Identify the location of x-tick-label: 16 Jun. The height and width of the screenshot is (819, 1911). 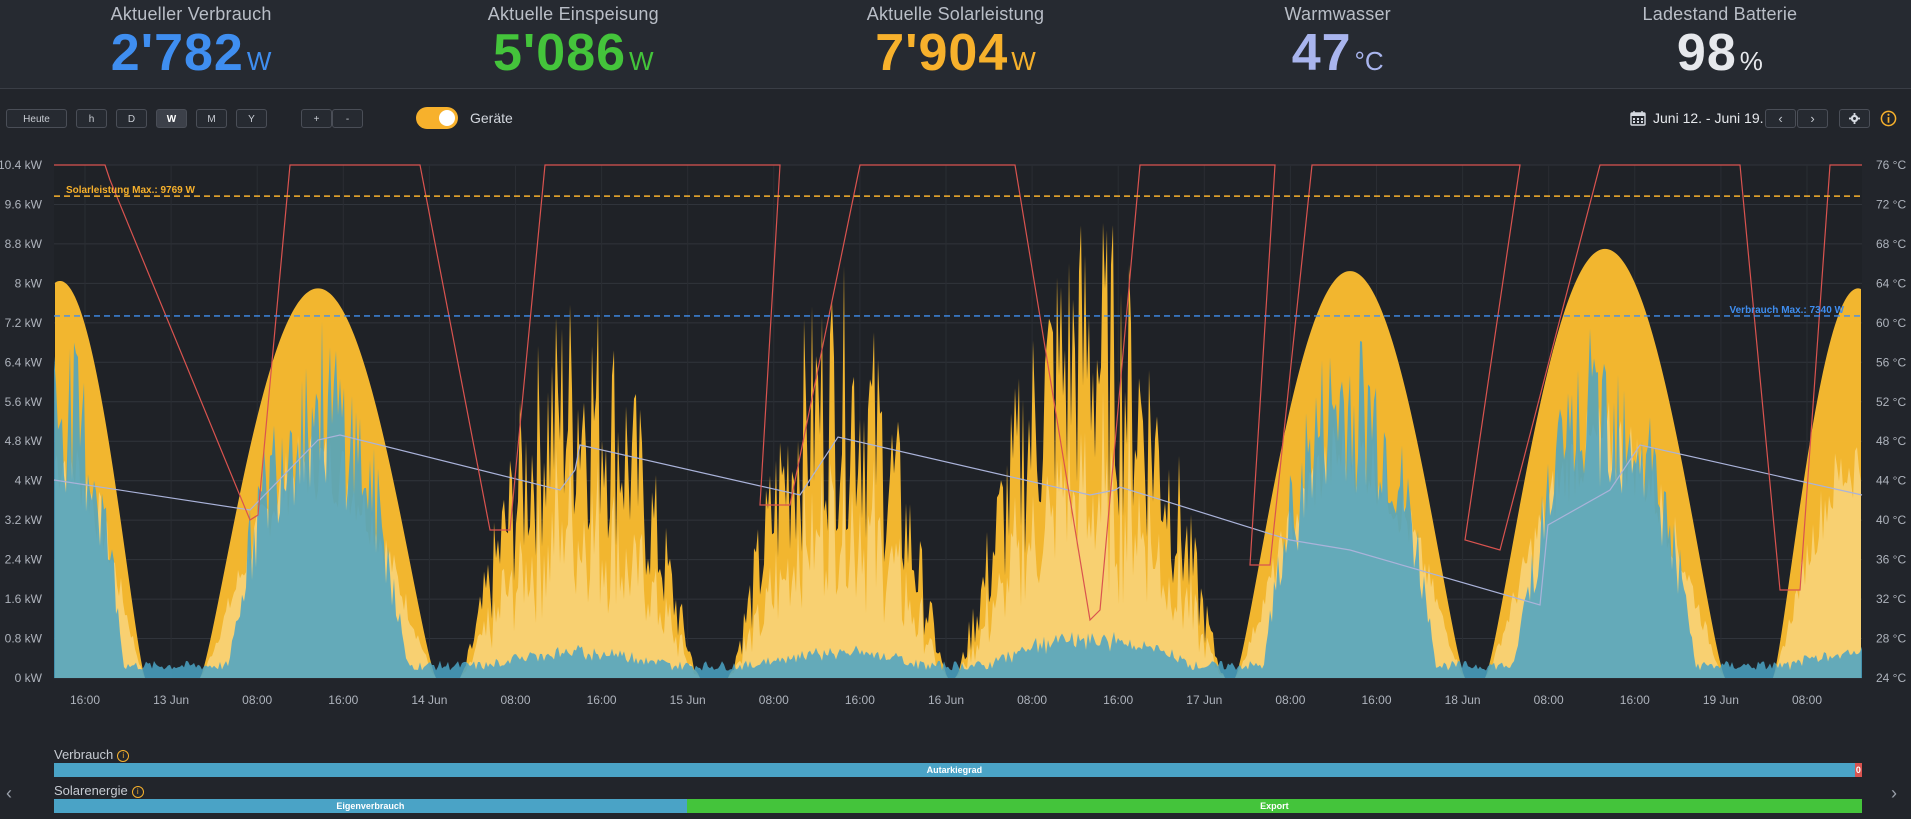
(946, 700).